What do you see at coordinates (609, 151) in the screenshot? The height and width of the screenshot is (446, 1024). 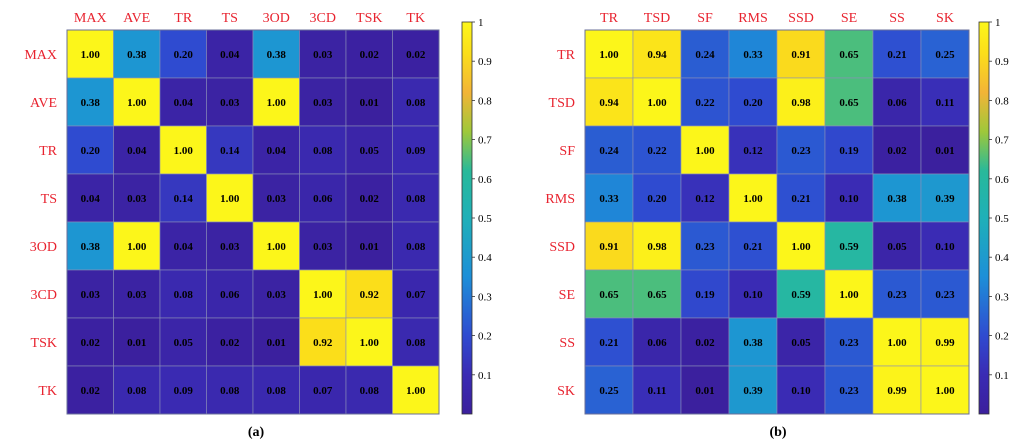 I see `cell-value-label: 0.24` at bounding box center [609, 151].